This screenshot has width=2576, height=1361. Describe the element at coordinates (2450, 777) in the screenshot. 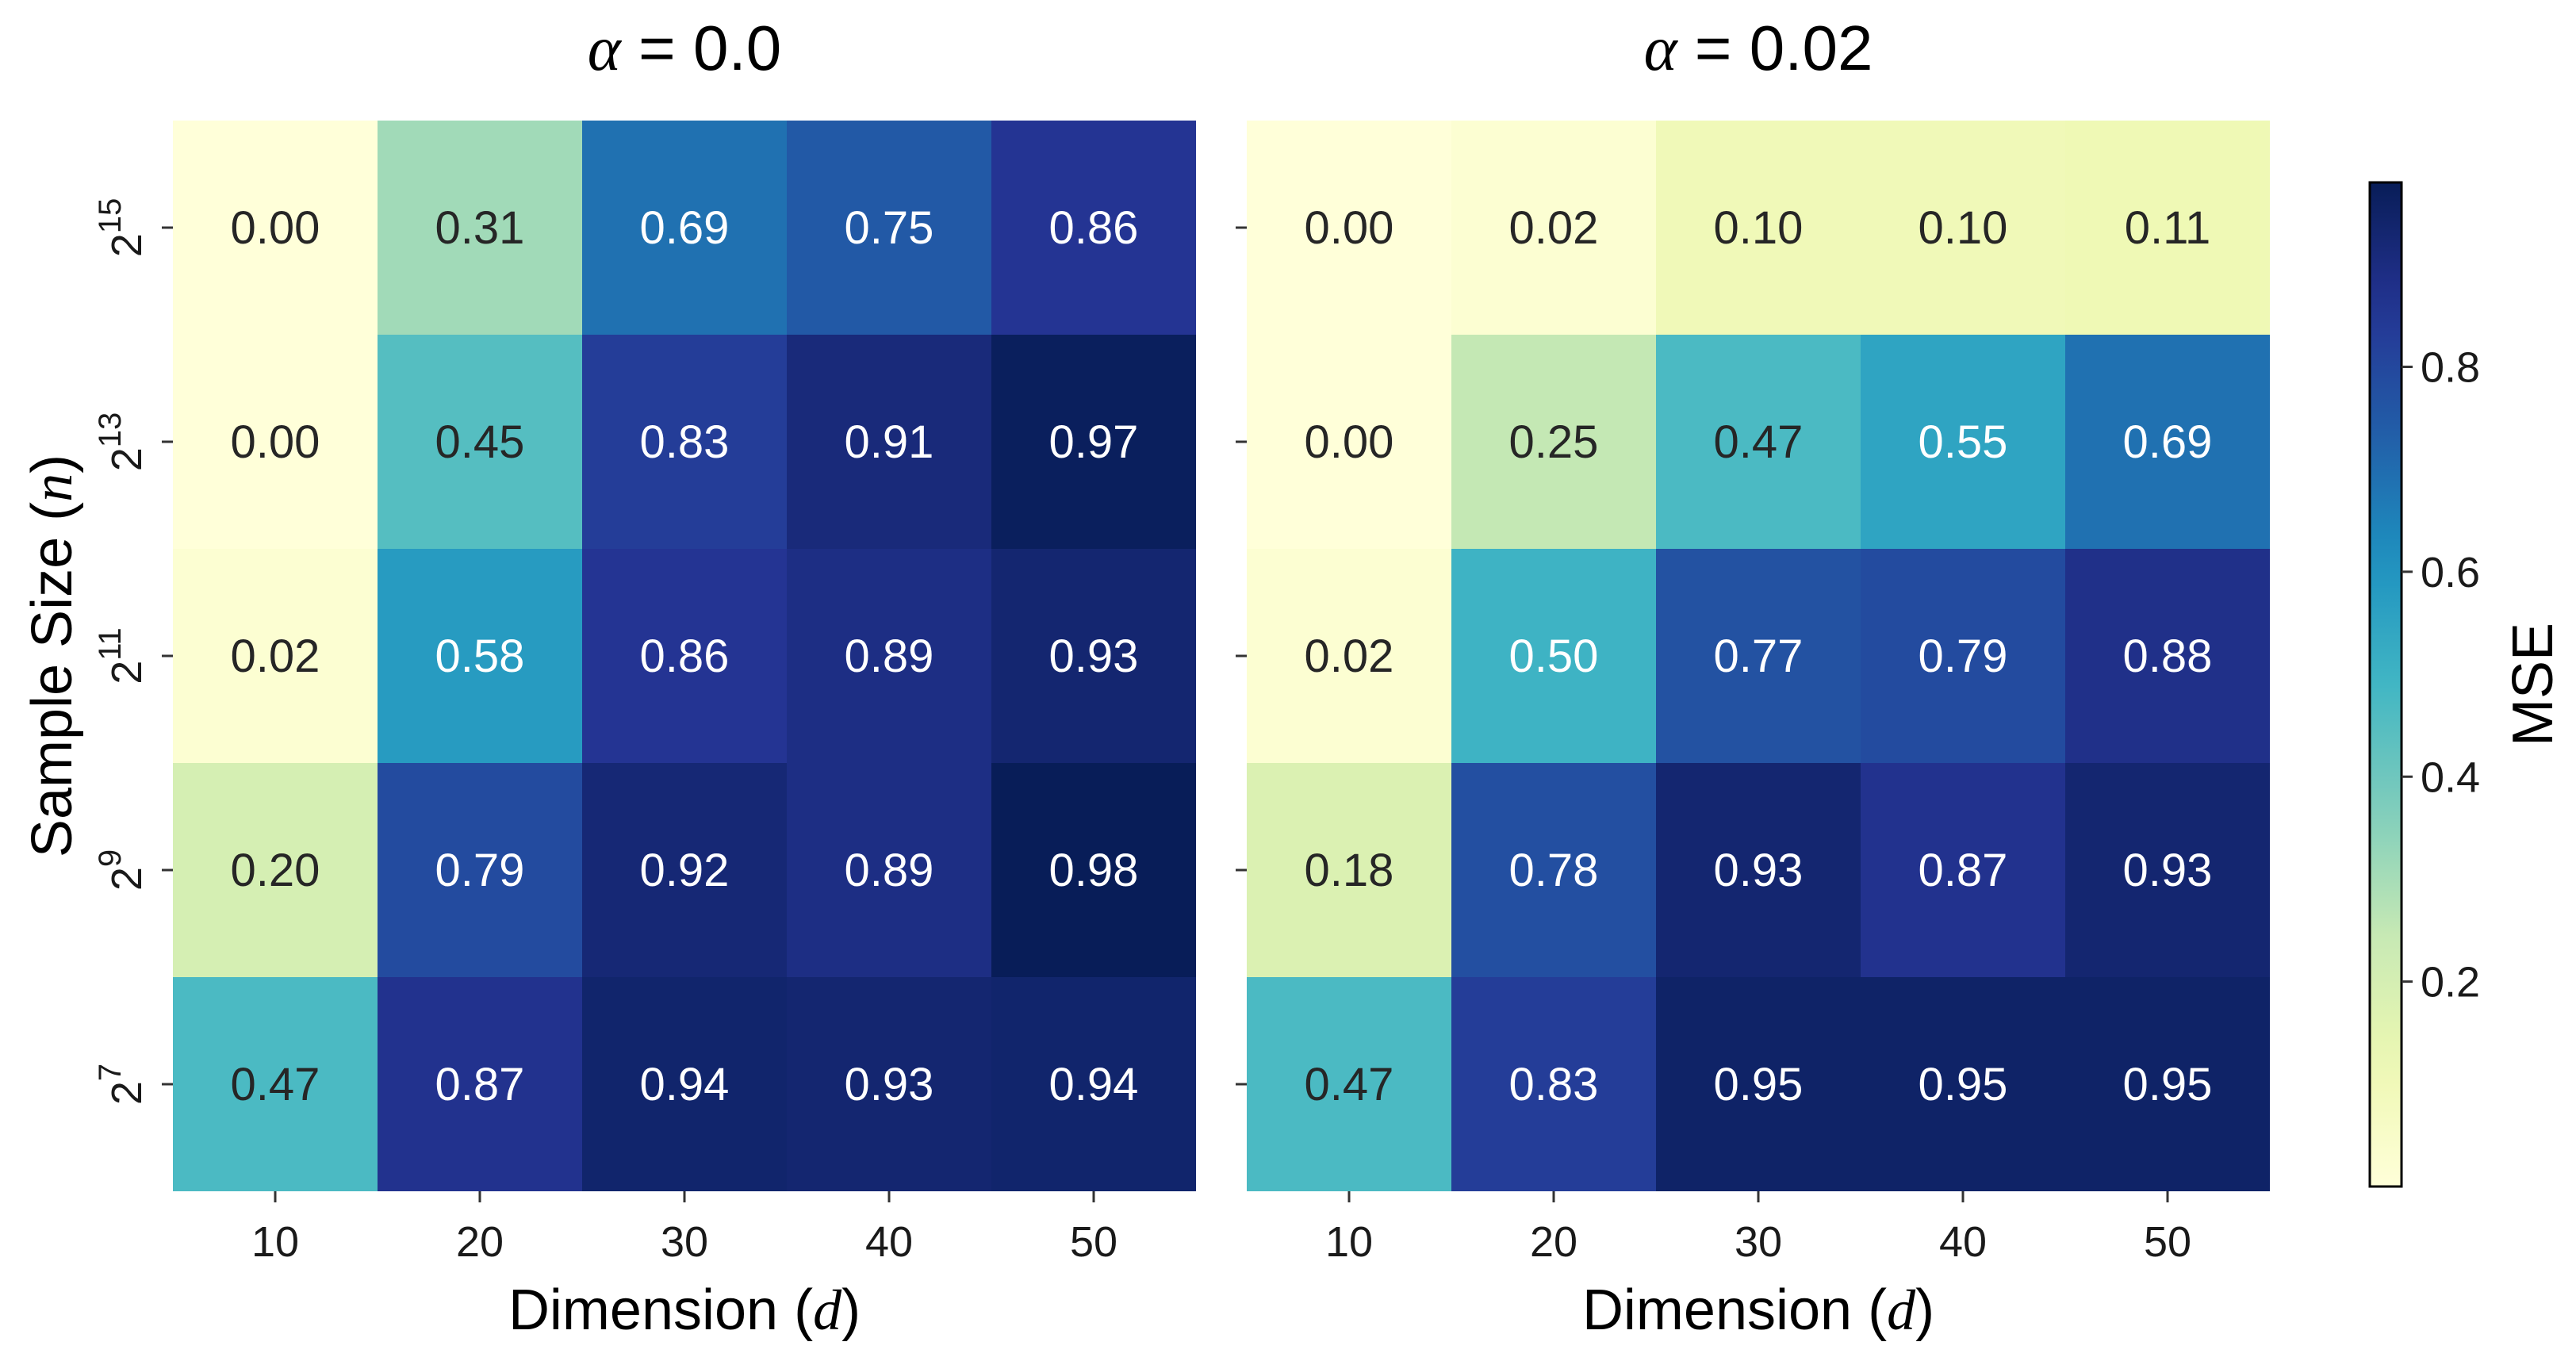

I see `colorbar-tick-label: 0.4` at that location.